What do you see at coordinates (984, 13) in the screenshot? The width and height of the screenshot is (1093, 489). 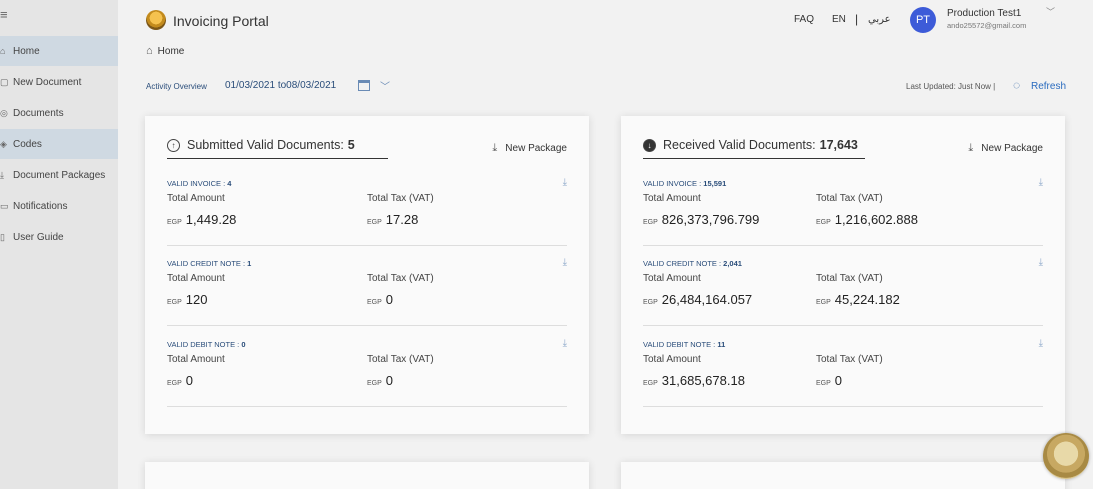 I see `user-name: Production Test1` at bounding box center [984, 13].